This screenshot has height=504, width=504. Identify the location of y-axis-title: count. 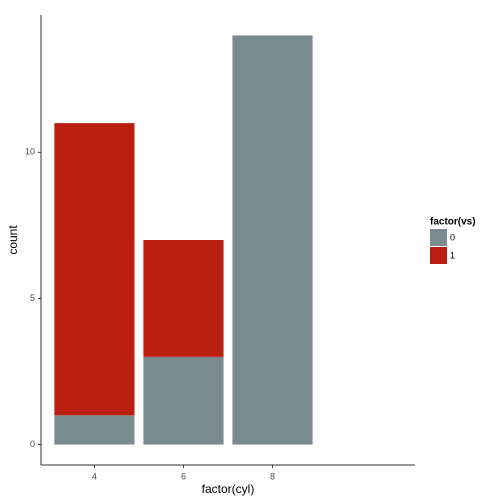
(13, 240).